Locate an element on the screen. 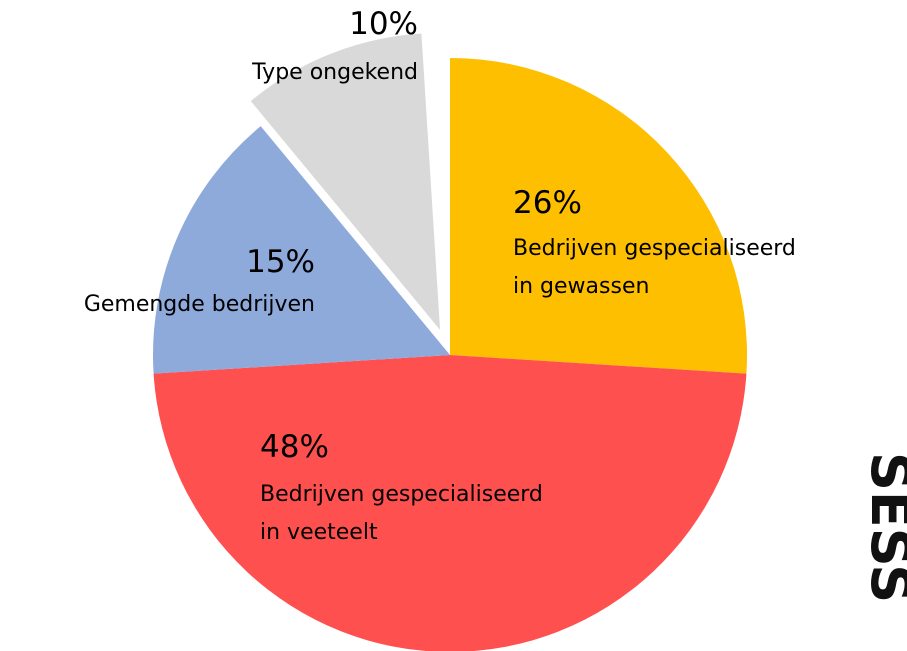 The height and width of the screenshot is (651, 907). value-label: 15% is located at coordinates (280, 262).